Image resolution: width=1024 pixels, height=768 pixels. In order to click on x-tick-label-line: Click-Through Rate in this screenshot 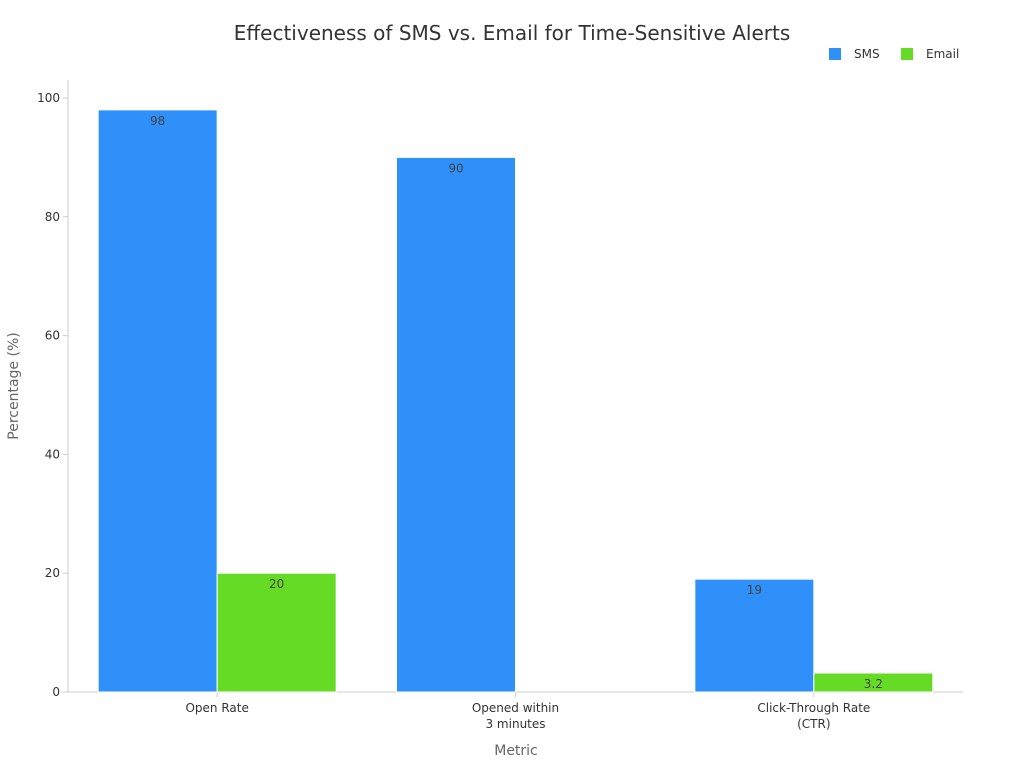, I will do `click(813, 708)`.